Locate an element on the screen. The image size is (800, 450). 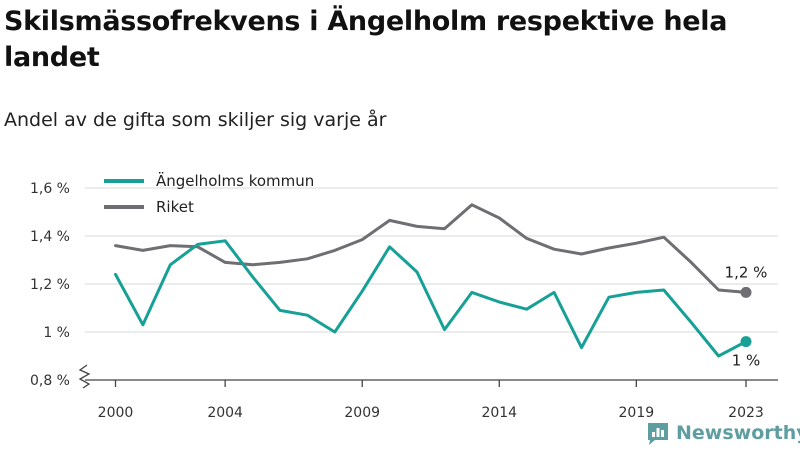
series-end-label: 1 % is located at coordinates (746, 361).